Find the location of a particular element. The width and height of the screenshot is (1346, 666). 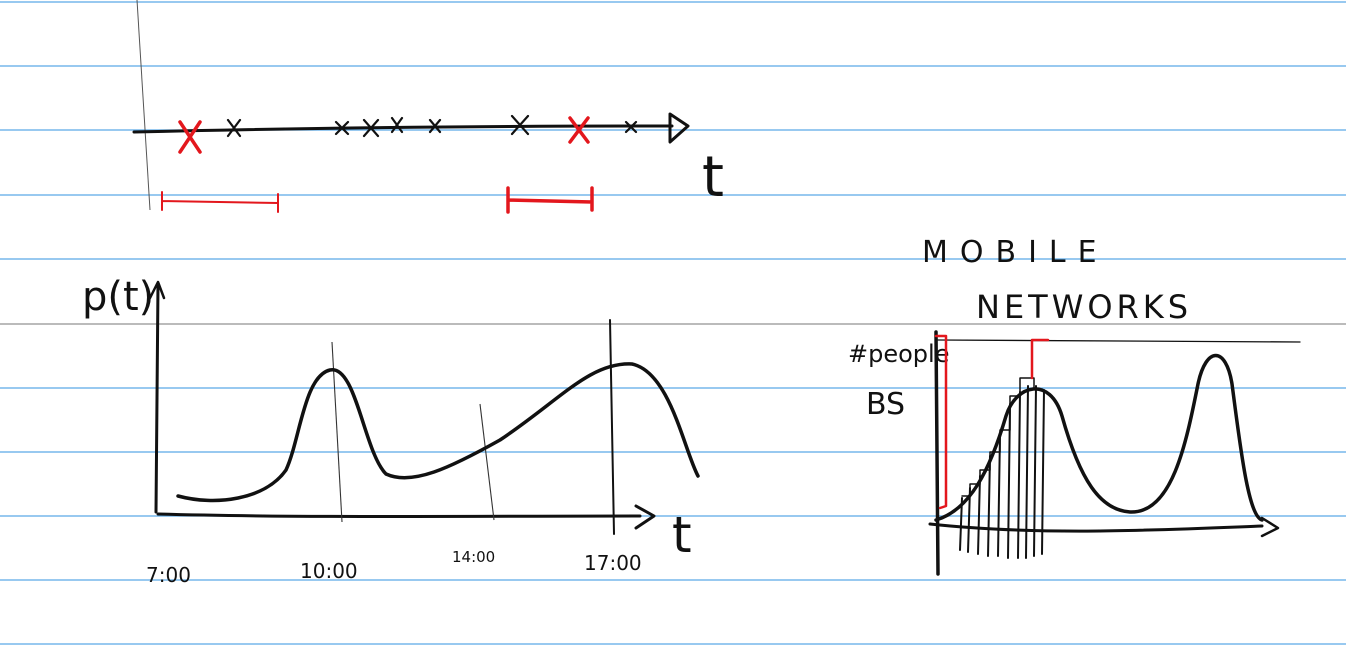

timeline-arrowhead is located at coordinates (679, 128).